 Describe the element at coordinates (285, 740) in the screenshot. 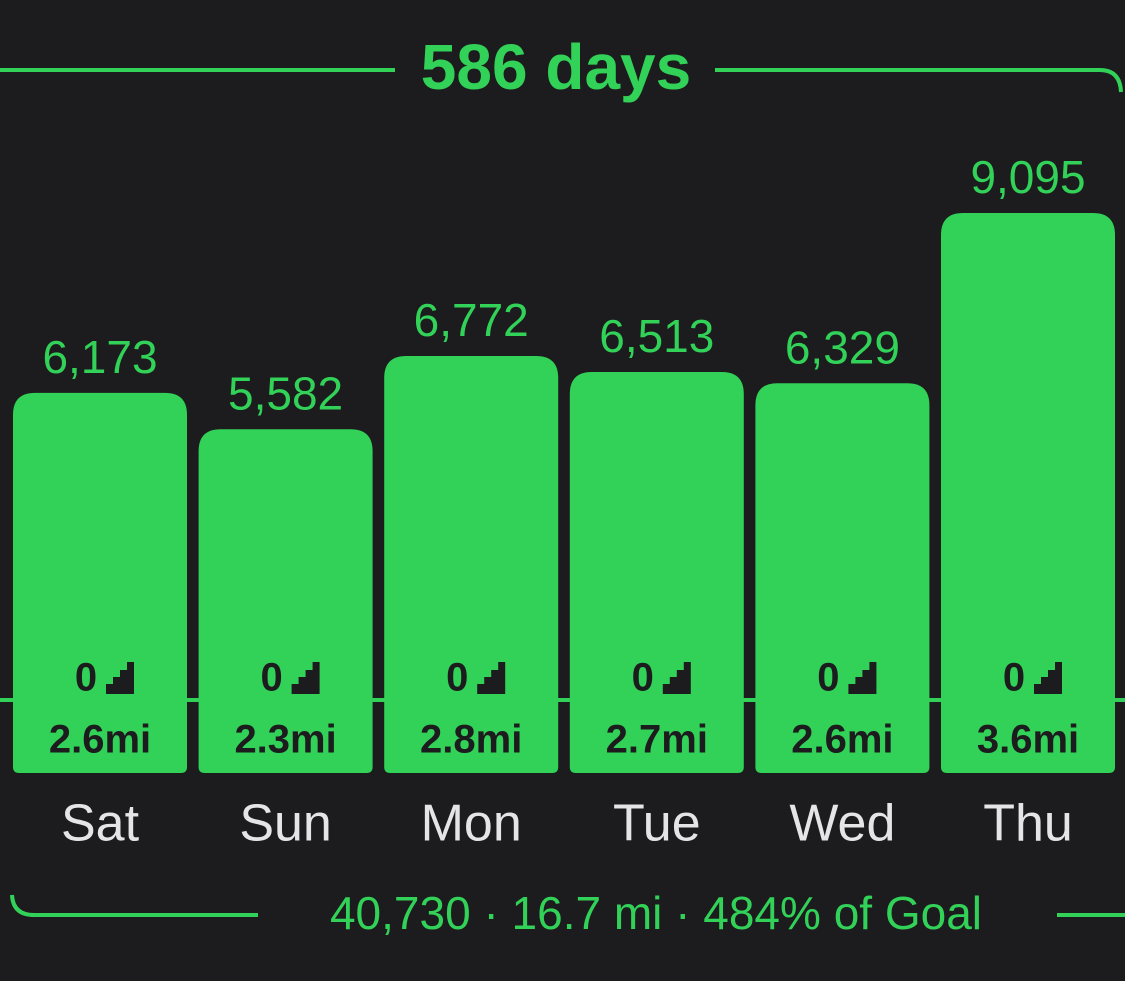

I see `distance-label: 2.3mi` at that location.